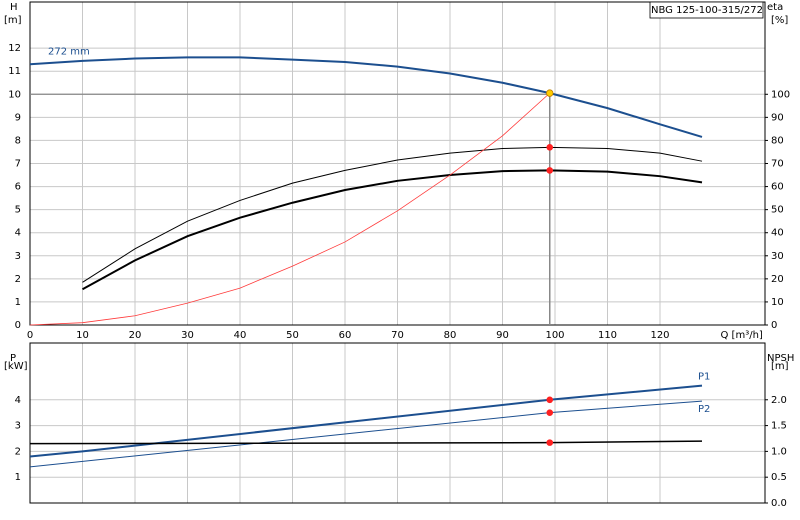 The height and width of the screenshot is (520, 800). I want to click on x-tick-label: 70, so click(397, 335).